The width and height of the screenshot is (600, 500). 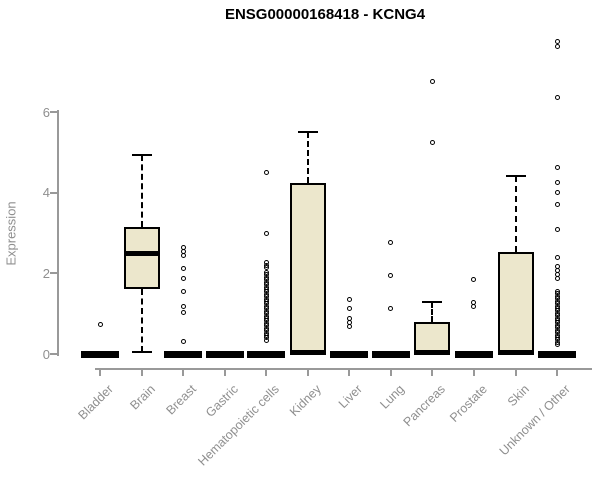 What do you see at coordinates (343, 369) in the screenshot?
I see `x-axis-line` at bounding box center [343, 369].